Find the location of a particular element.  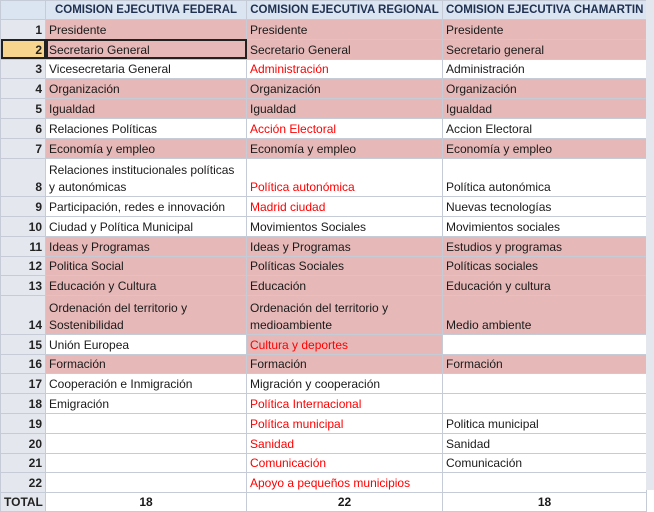

cell: Acción Electoral is located at coordinates (344, 128).